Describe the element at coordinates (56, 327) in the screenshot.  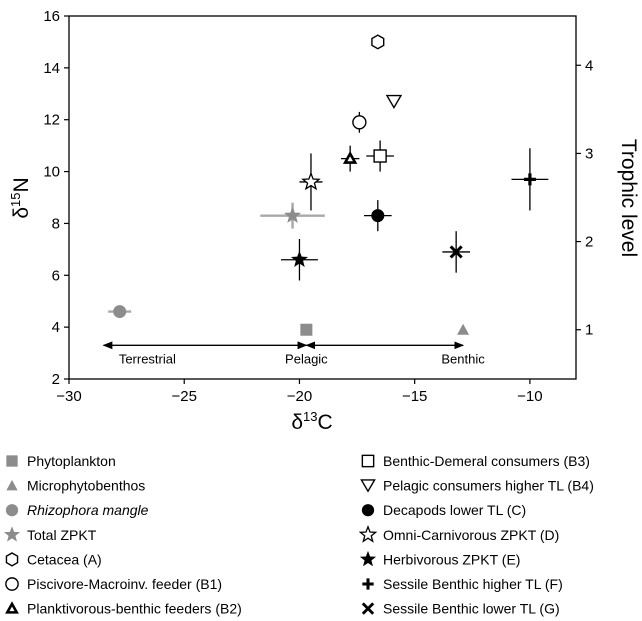
I see `y-tick-label: 4` at that location.